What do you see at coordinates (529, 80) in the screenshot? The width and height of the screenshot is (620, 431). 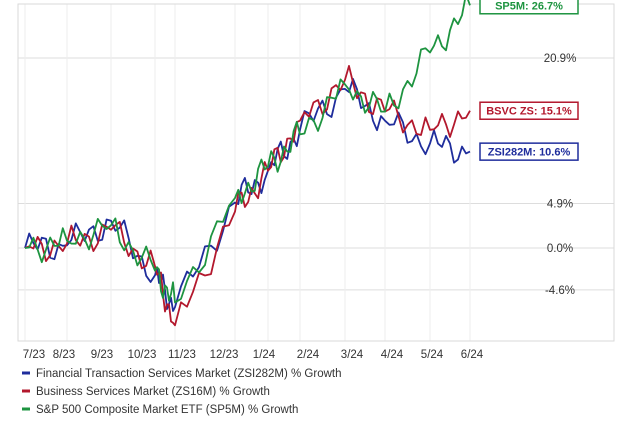 I see `end-labels: ZSI282M: 10.6% BSVC ZS: 15.1% SP5M: 26.7%` at bounding box center [529, 80].